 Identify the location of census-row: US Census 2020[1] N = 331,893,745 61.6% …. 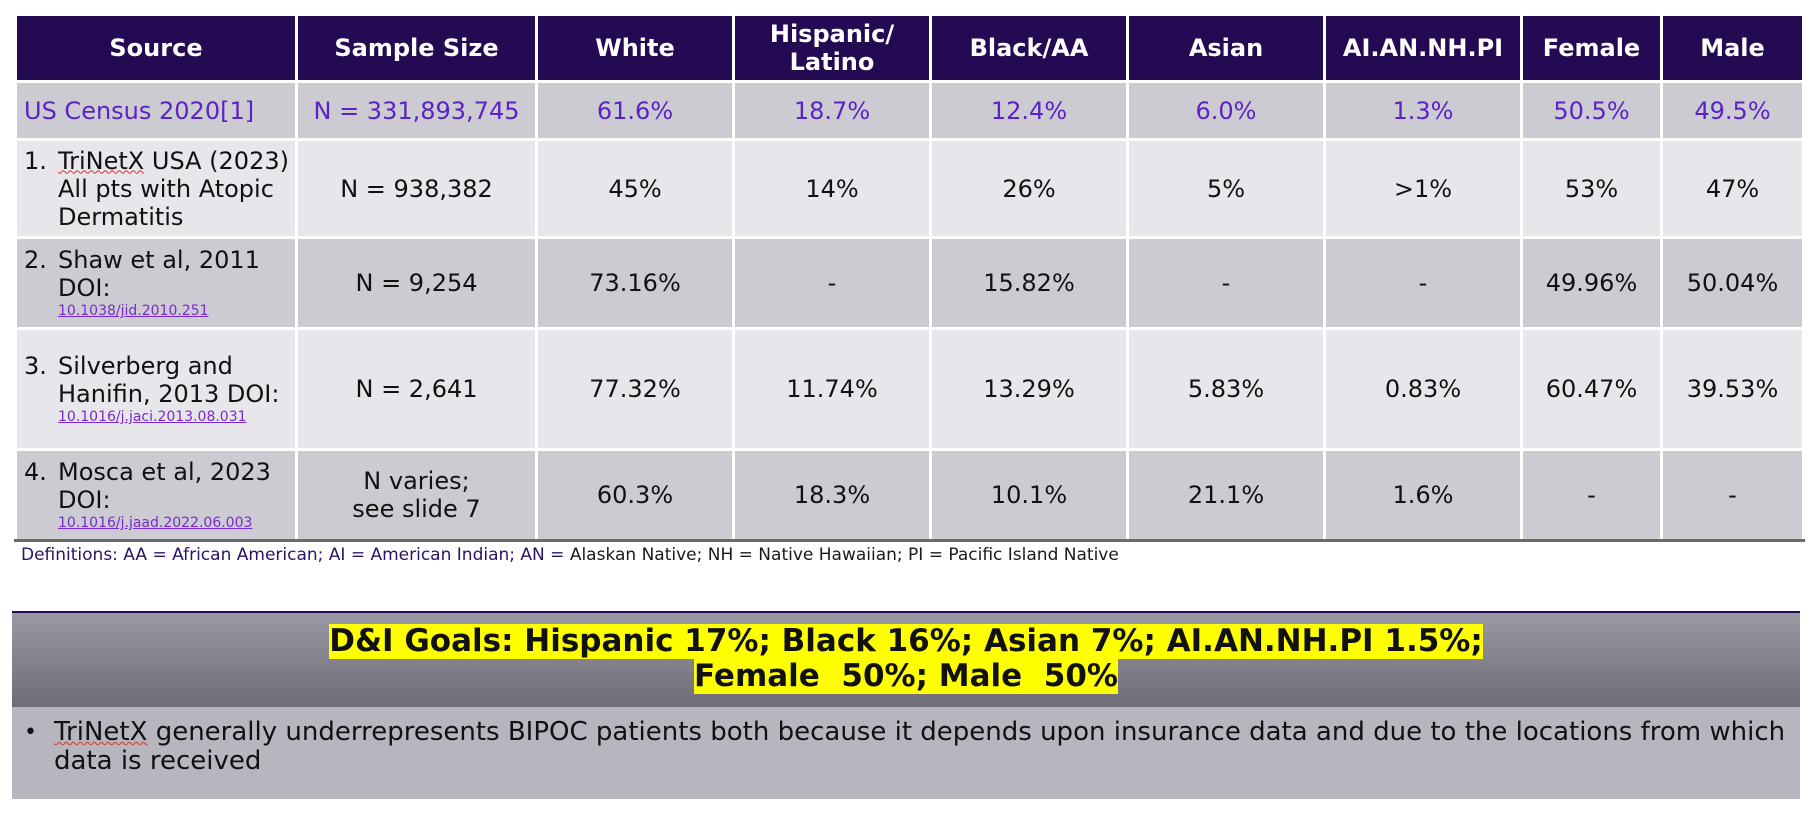
(909, 110).